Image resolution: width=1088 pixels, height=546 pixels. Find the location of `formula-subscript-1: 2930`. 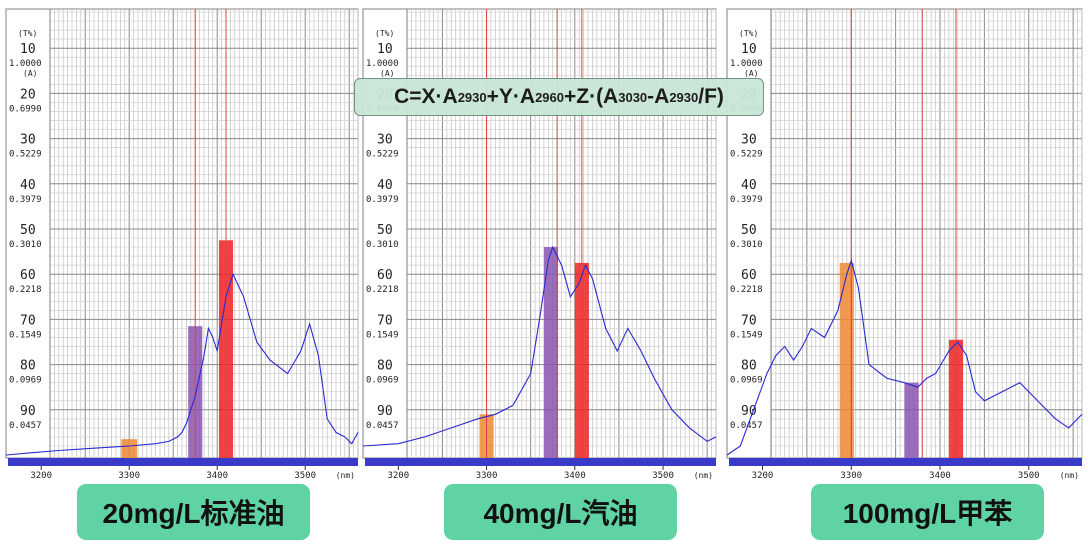

formula-subscript-1: 2930 is located at coordinates (472, 97).